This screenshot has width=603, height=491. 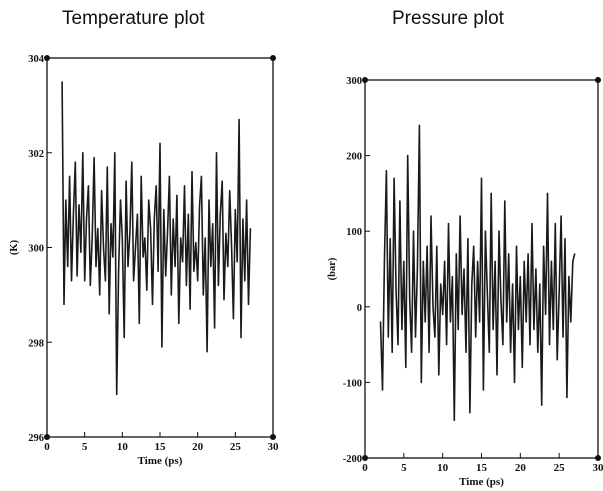 What do you see at coordinates (359, 308) in the screenshot?
I see `y-tick-label: 0` at bounding box center [359, 308].